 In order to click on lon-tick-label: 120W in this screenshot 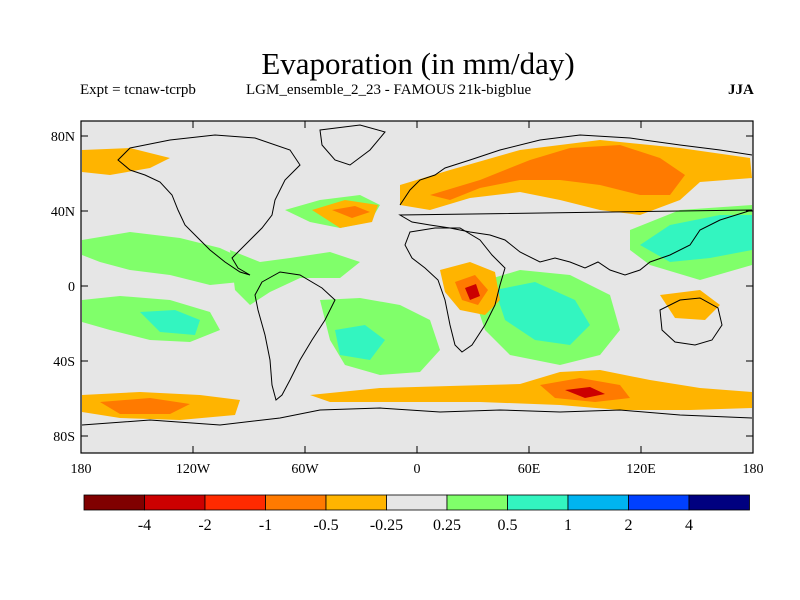, I will do `click(193, 469)`.